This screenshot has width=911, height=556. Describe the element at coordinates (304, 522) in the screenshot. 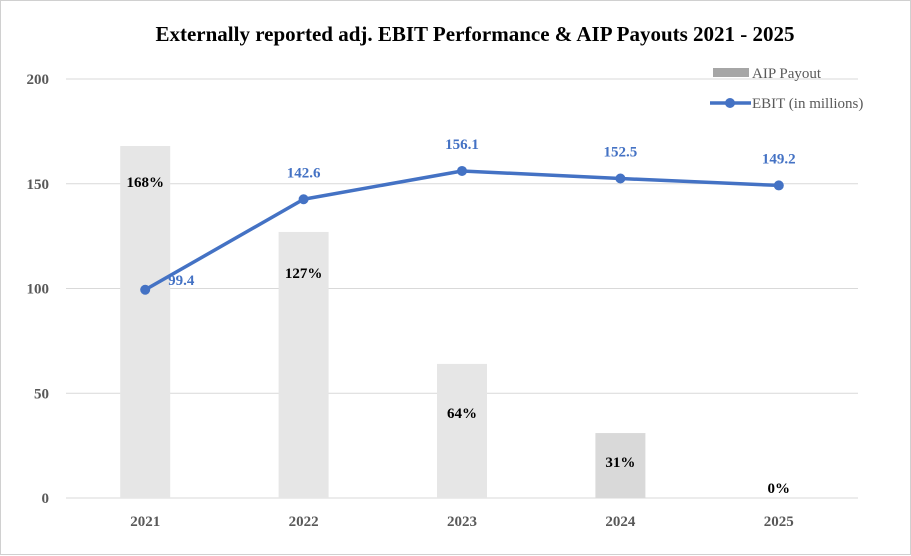

I see `x-tick-label: 2022` at that location.